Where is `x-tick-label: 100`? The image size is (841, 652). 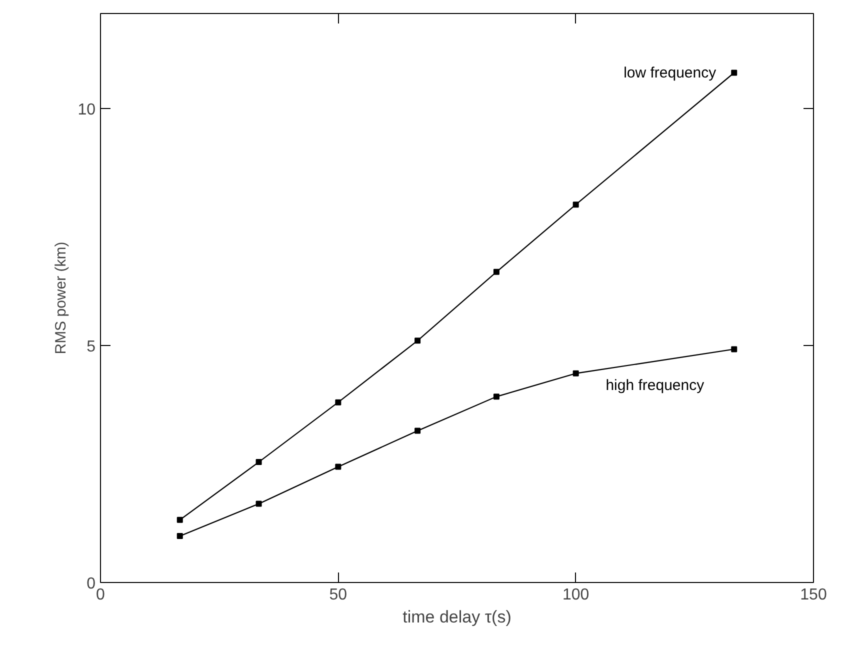 x-tick-label: 100 is located at coordinates (576, 595).